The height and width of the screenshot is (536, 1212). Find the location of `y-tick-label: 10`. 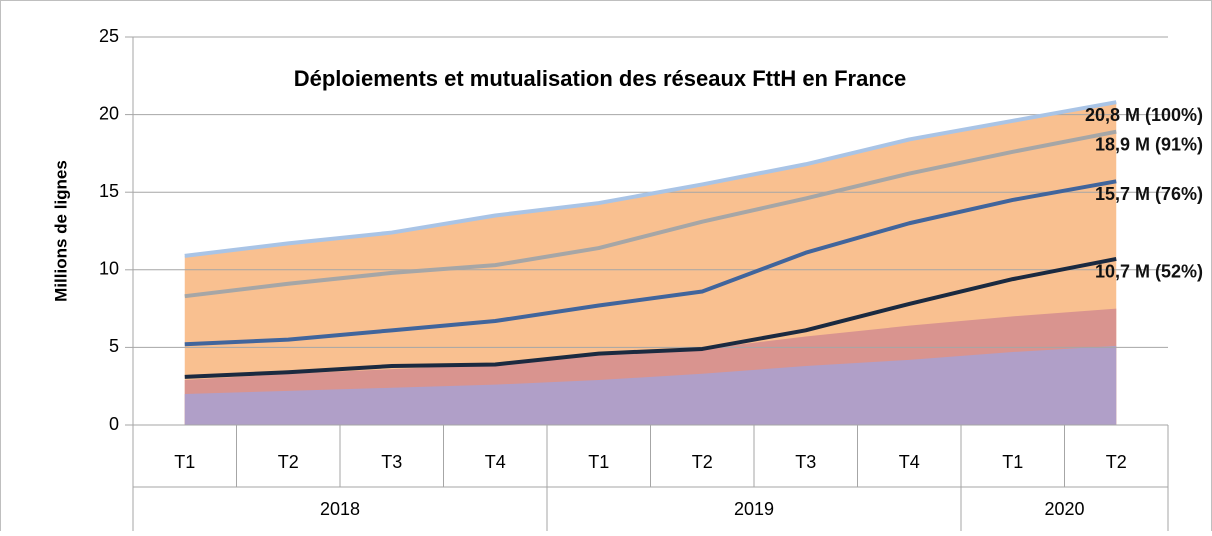

y-tick-label: 10 is located at coordinates (109, 269).